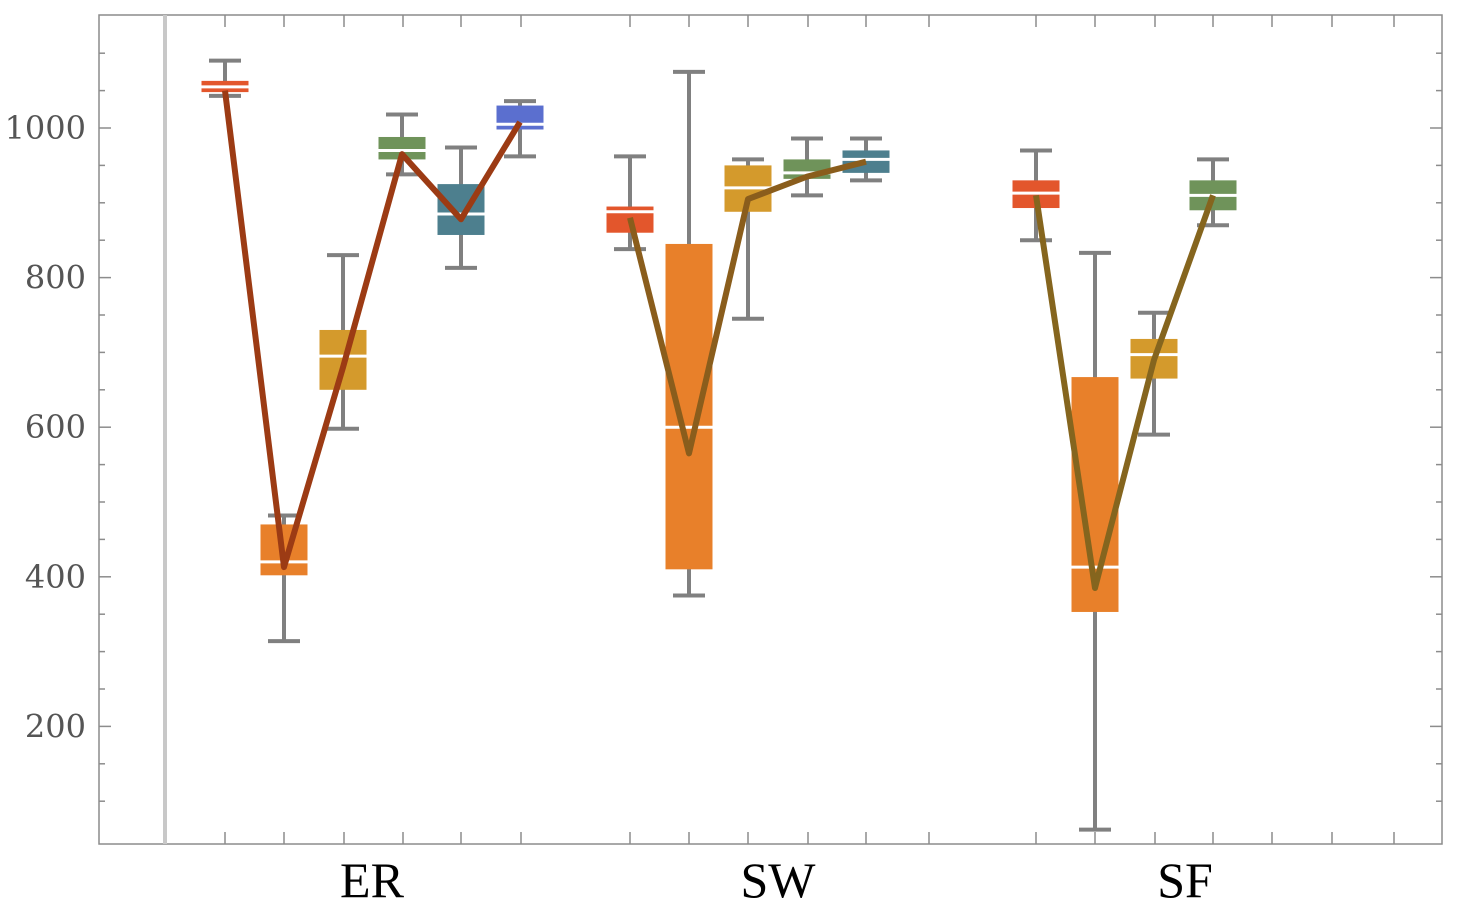 The width and height of the screenshot is (1474, 919). Describe the element at coordinates (45, 128) in the screenshot. I see `y-tick-label: 1000` at that location.